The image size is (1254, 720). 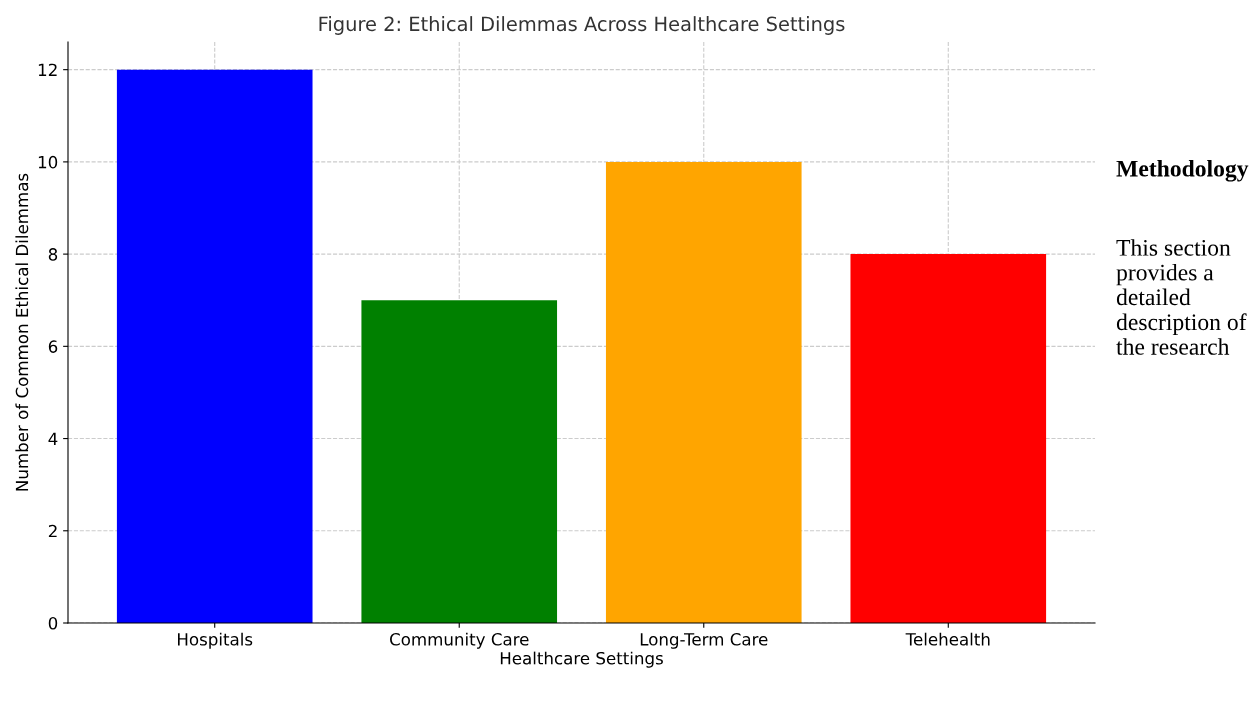 I want to click on y-axis-title: Number of Common Ethical Dilemmas, so click(x=22, y=332).